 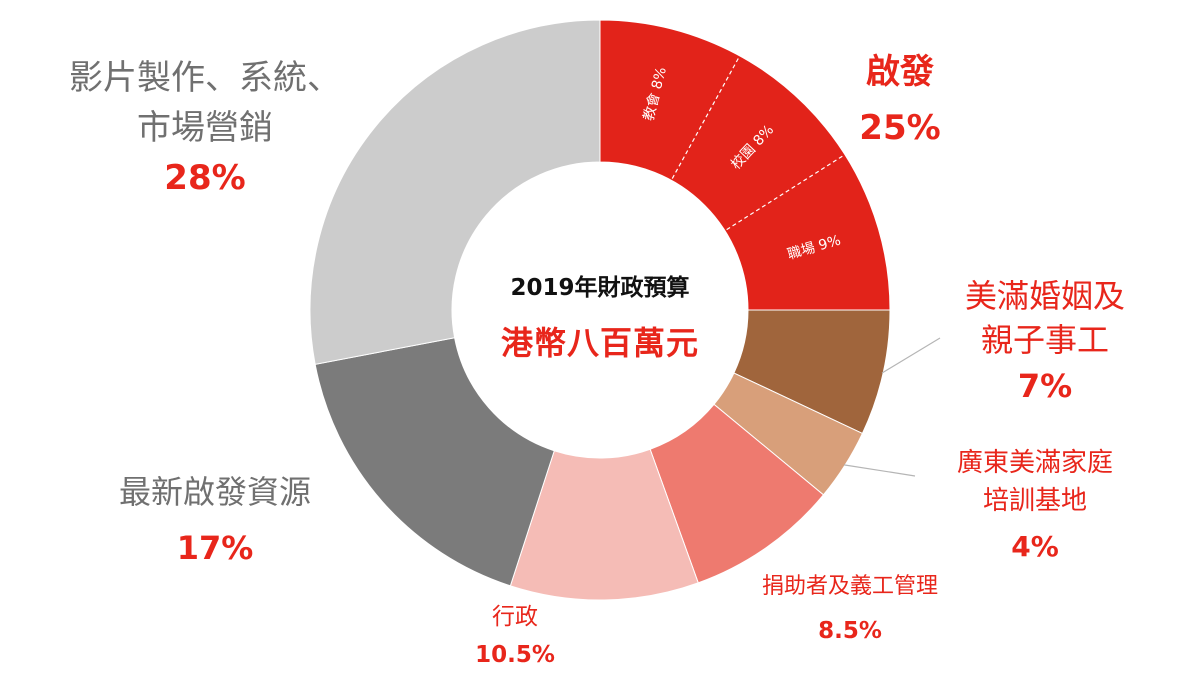 What do you see at coordinates (850, 631) in the screenshot?
I see `slice-value-donor: 8.5%` at bounding box center [850, 631].